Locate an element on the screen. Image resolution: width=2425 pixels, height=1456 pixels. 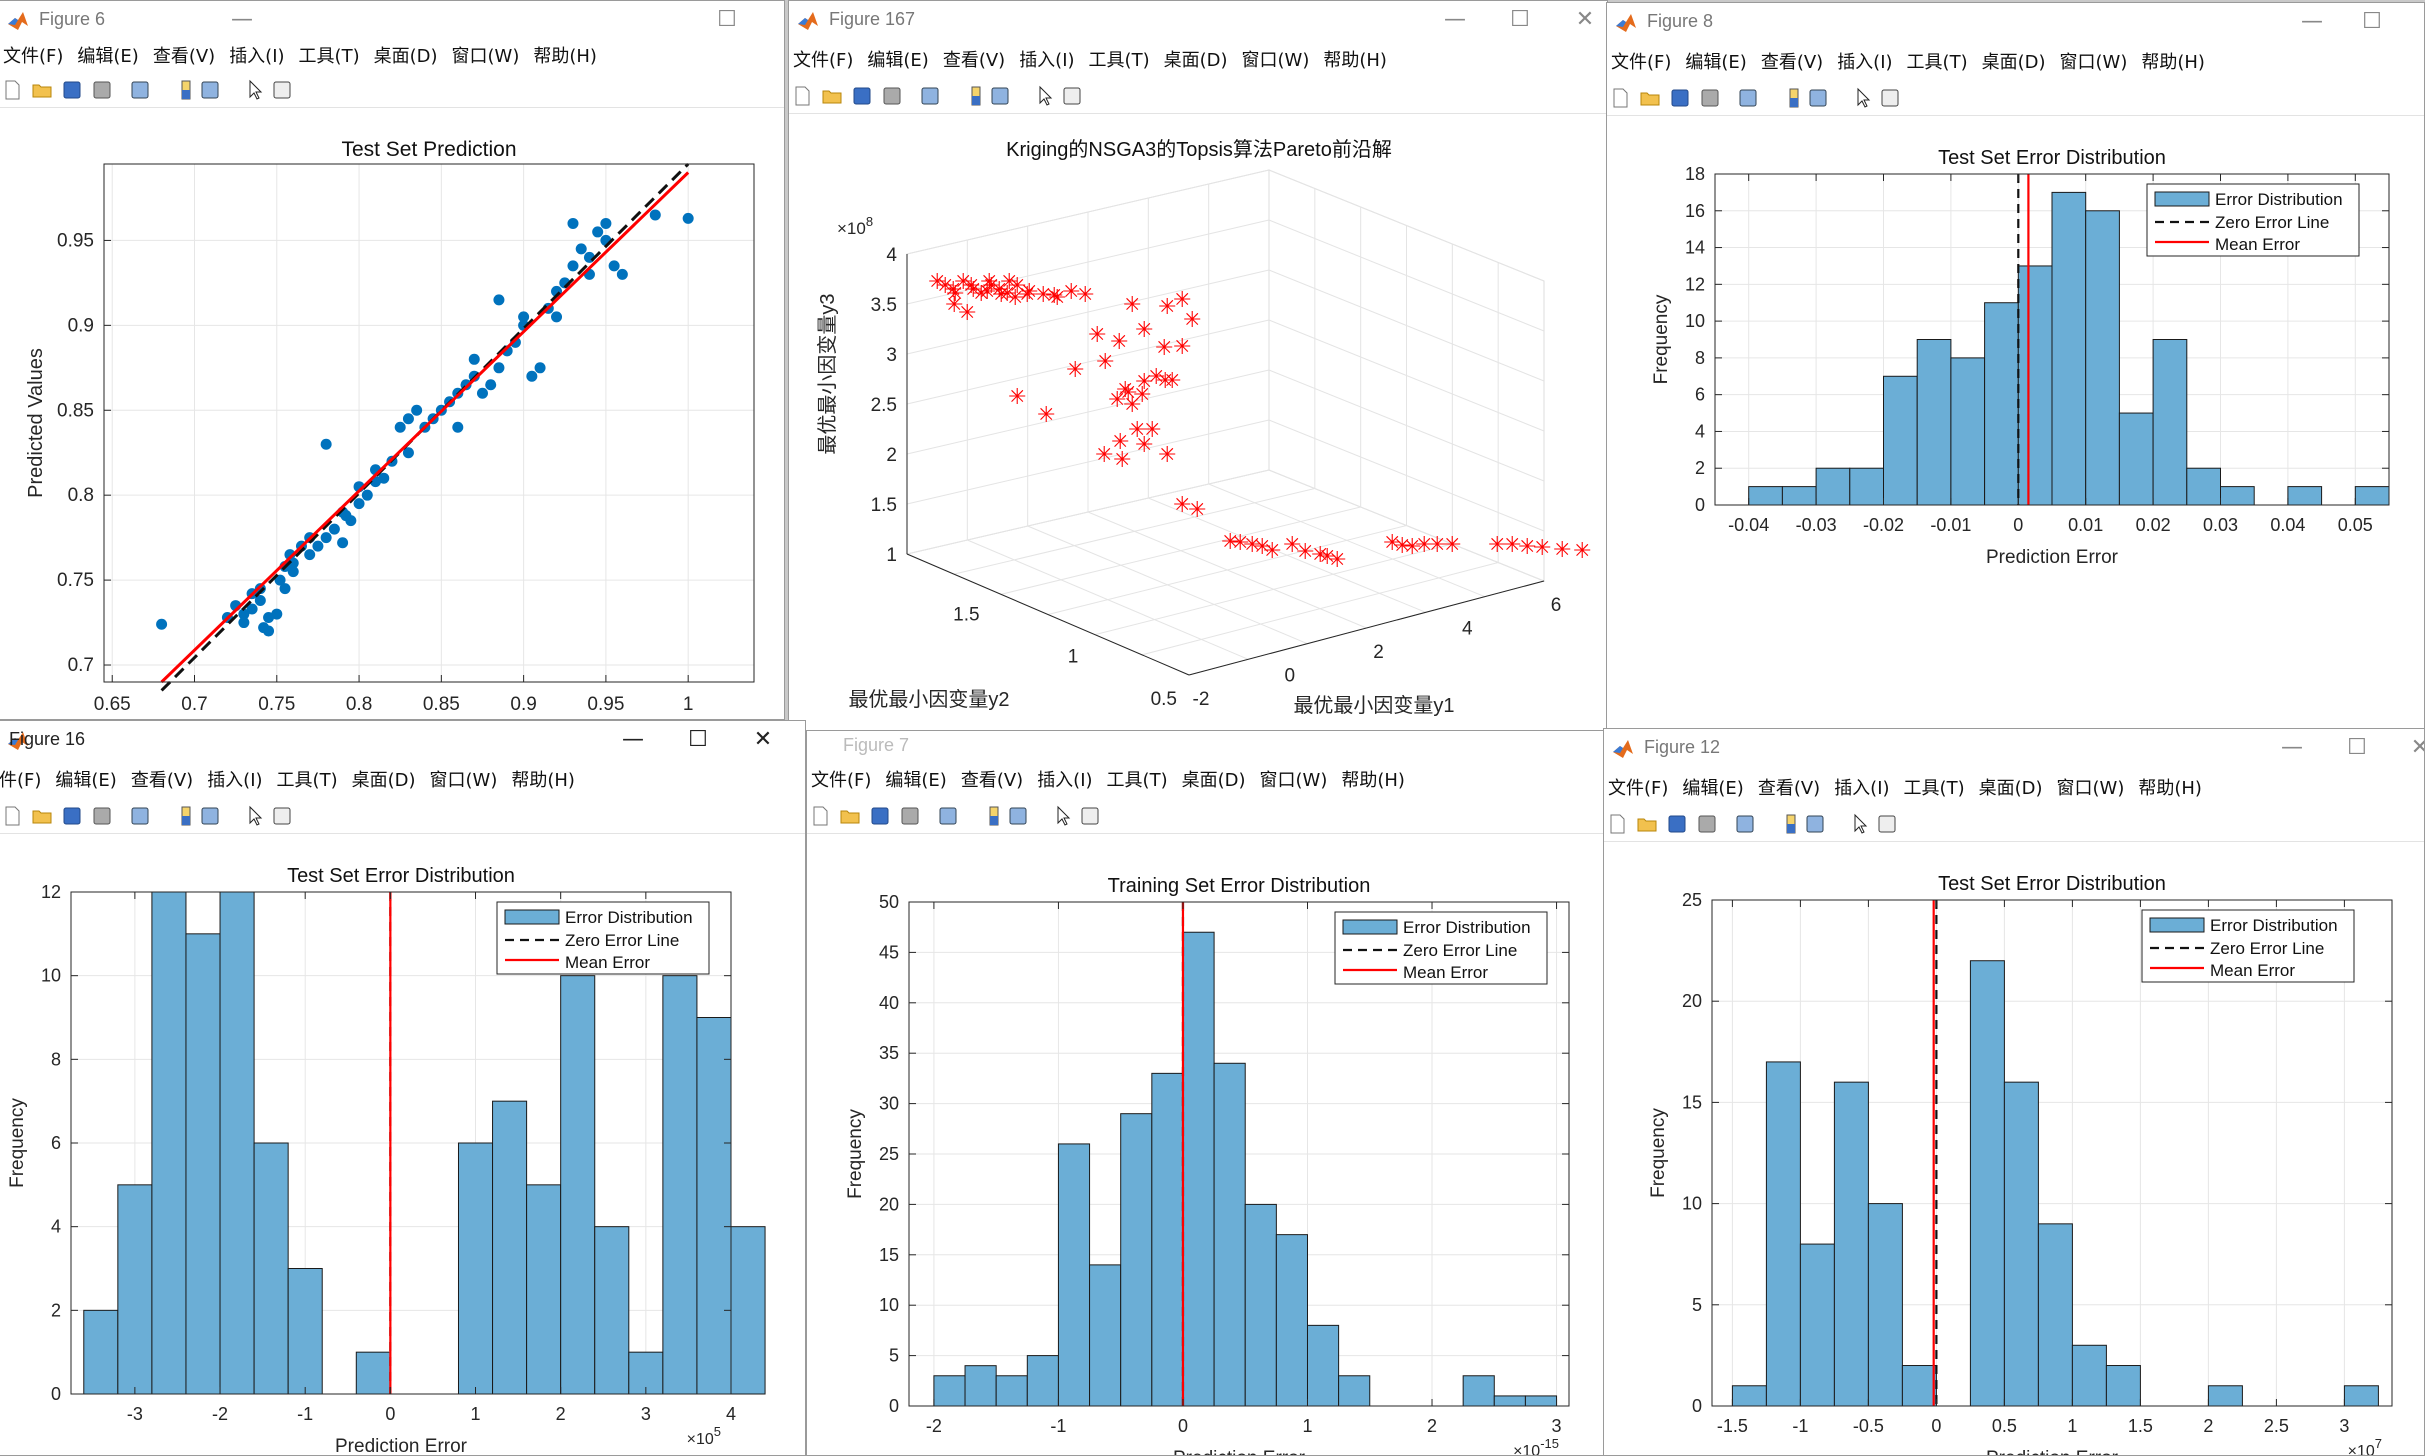
title-bar: Figure 167 — ☐ ✕ is located at coordinates (1198, 21).